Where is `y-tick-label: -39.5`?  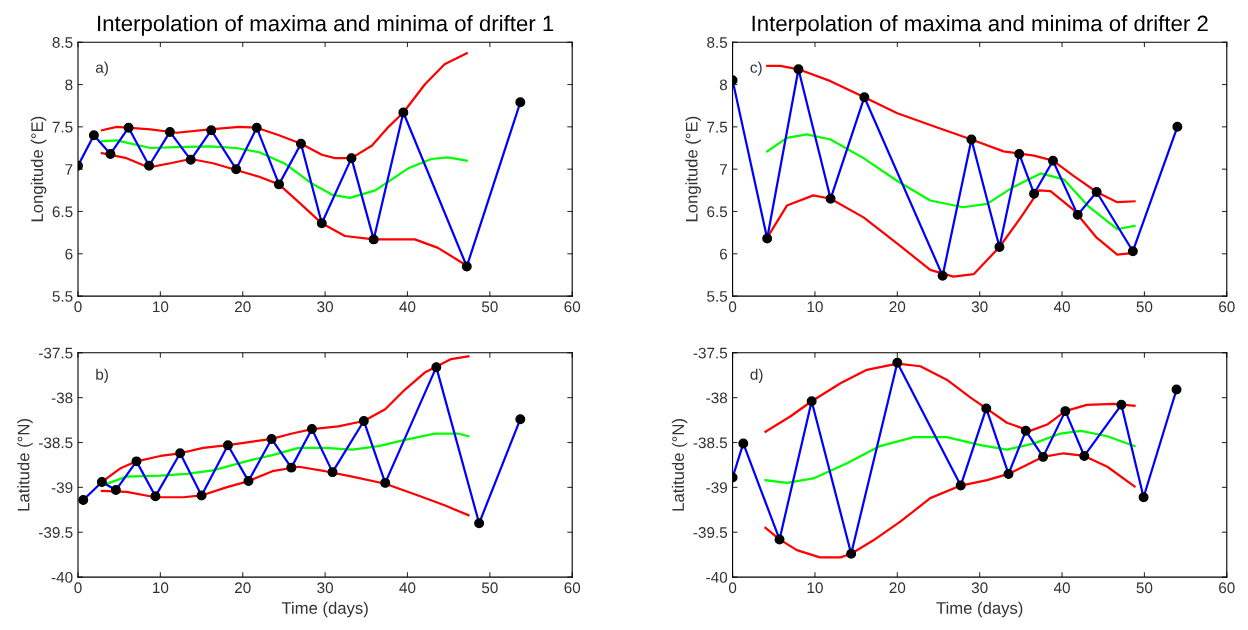
y-tick-label: -39.5 is located at coordinates (56, 532).